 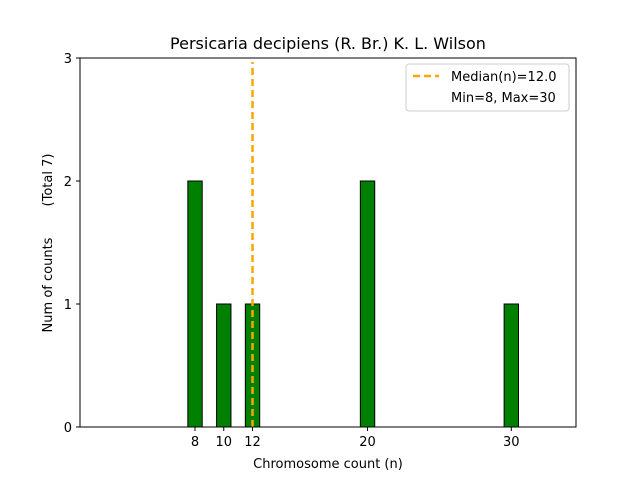 I want to click on x-axis-ticks: 8 10 12 20 30, so click(x=355, y=438).